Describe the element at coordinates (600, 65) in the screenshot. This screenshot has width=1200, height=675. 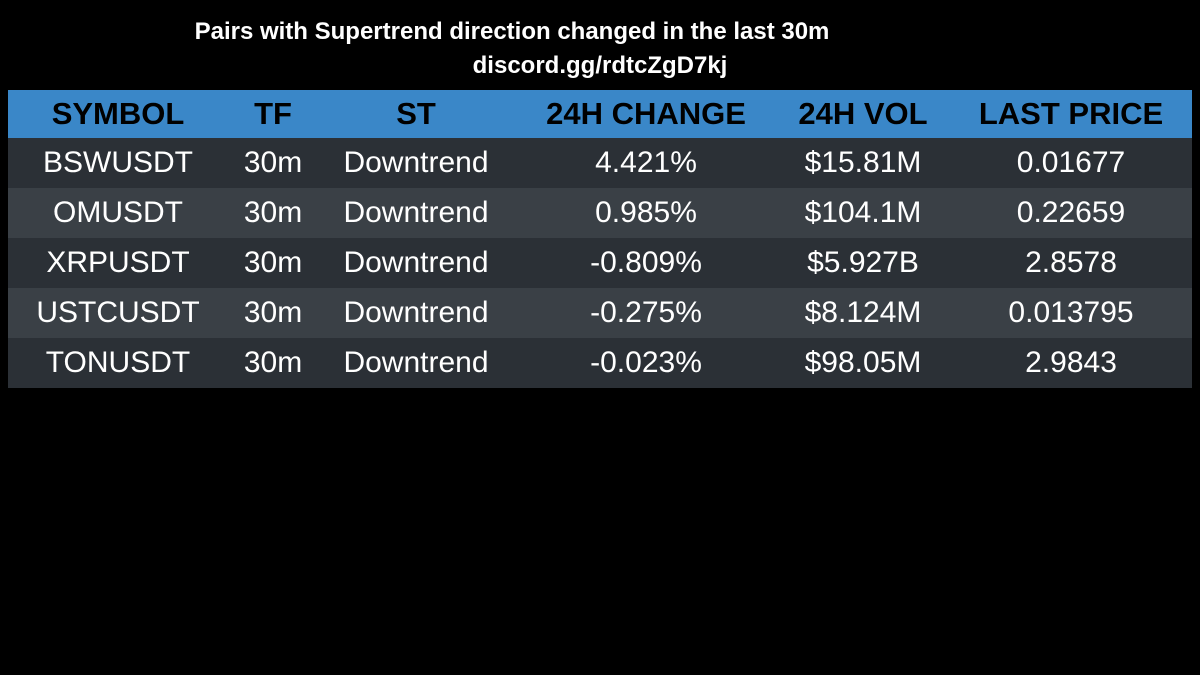
I see `subtitle: discord.gg/rdtcZgD7kj` at that location.